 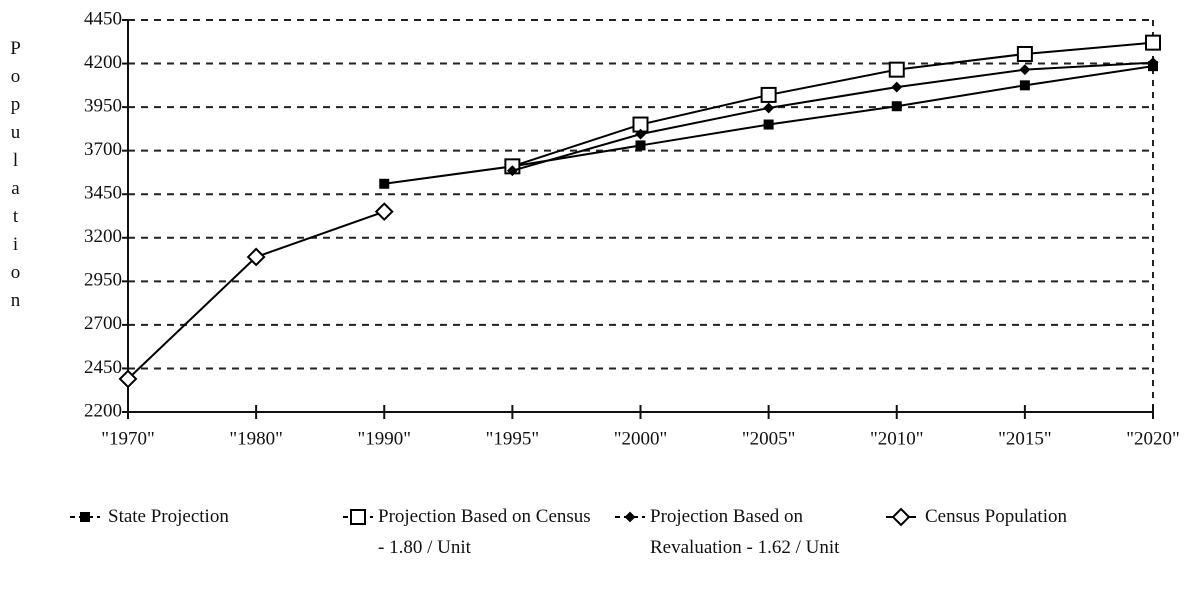 I want to click on y-tick-label: 2450, so click(x=103, y=367).